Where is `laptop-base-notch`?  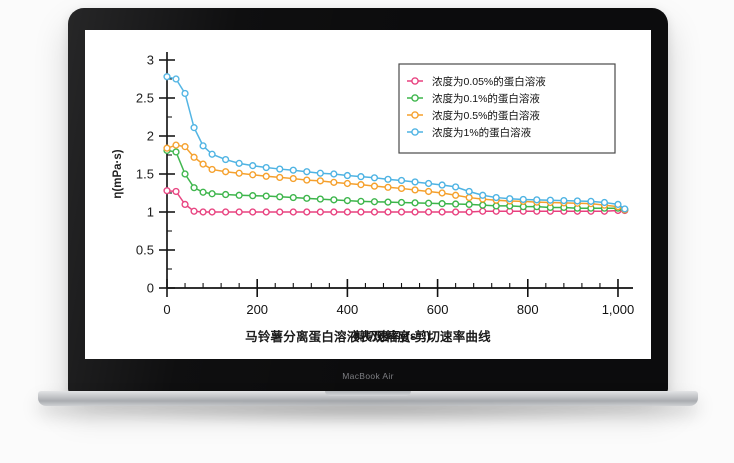 laptop-base-notch is located at coordinates (368, 393).